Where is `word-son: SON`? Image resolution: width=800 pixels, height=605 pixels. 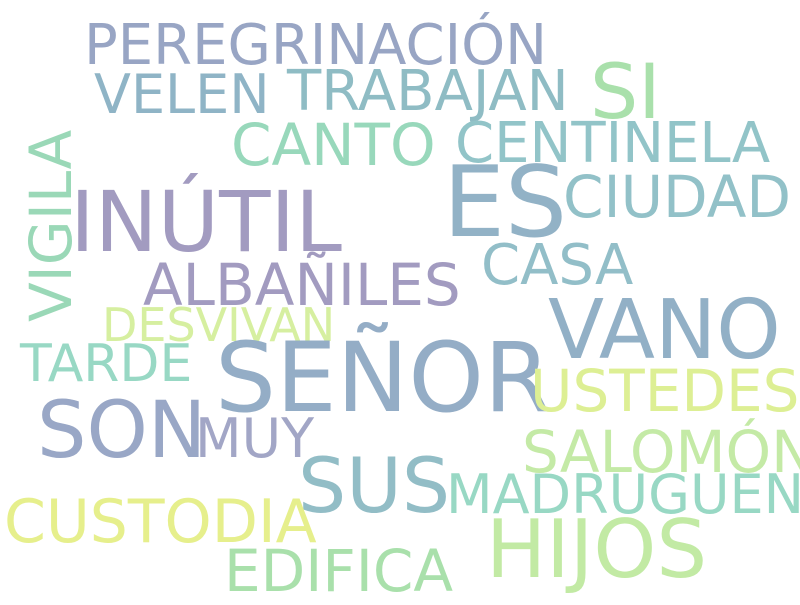
word-son: SON is located at coordinates (122, 431).